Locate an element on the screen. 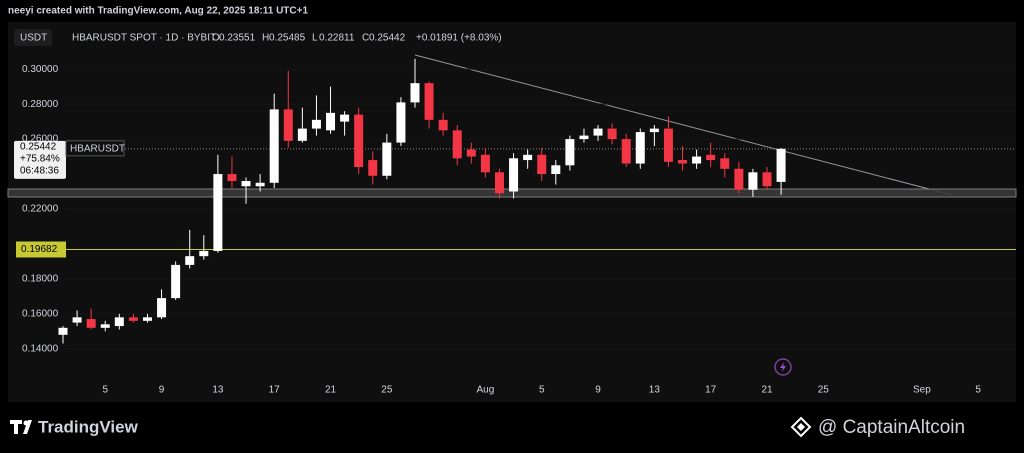 Image resolution: width=1024 pixels, height=453 pixels. legend-value: 0.25485 is located at coordinates (287, 38).